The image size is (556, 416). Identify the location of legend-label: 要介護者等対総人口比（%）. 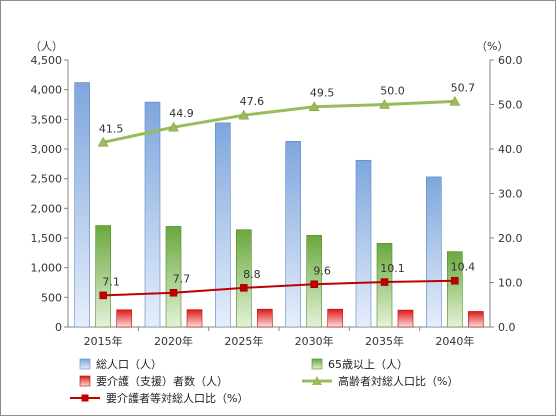
(177, 398).